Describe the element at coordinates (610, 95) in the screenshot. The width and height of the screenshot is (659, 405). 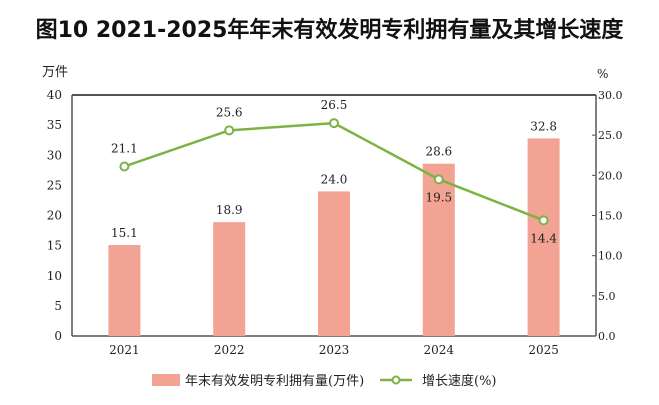
I see `right-tick-label: 30.0` at that location.